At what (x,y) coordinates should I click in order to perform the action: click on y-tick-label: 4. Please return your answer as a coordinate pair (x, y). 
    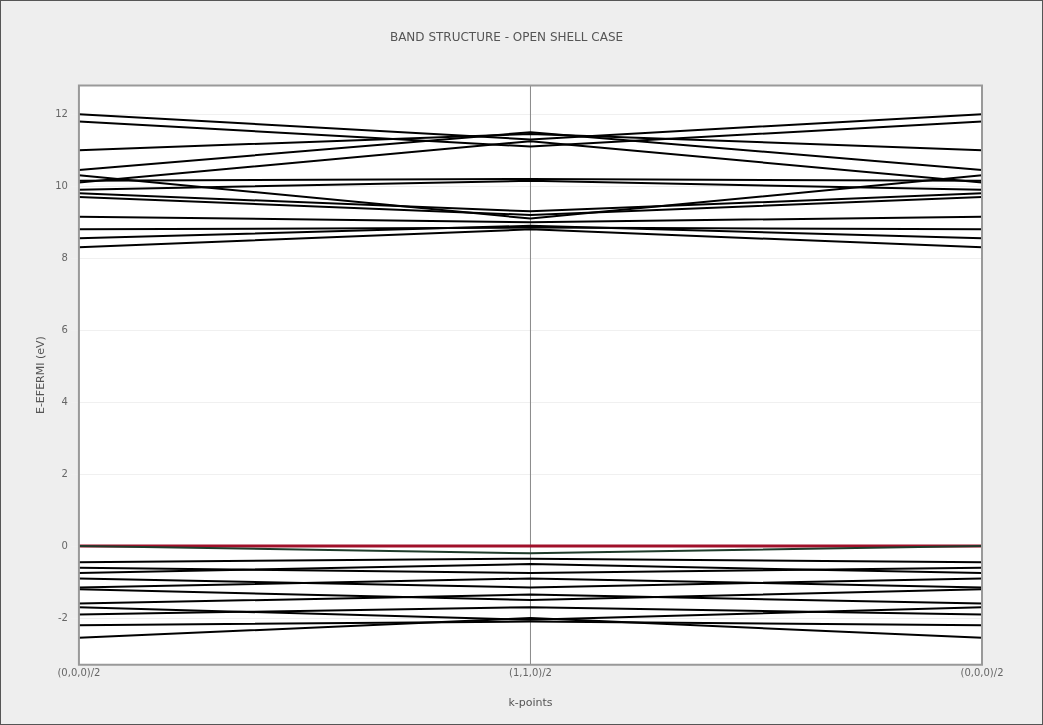
    Looking at the image, I should click on (64, 401).